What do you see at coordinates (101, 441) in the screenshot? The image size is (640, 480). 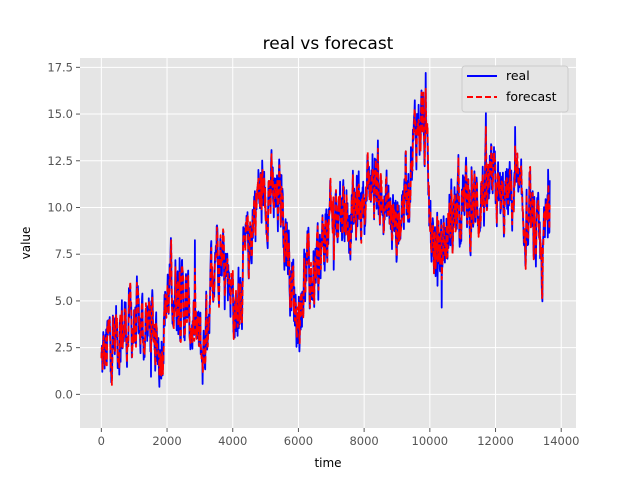 I see `x-tick-label: 0` at bounding box center [101, 441].